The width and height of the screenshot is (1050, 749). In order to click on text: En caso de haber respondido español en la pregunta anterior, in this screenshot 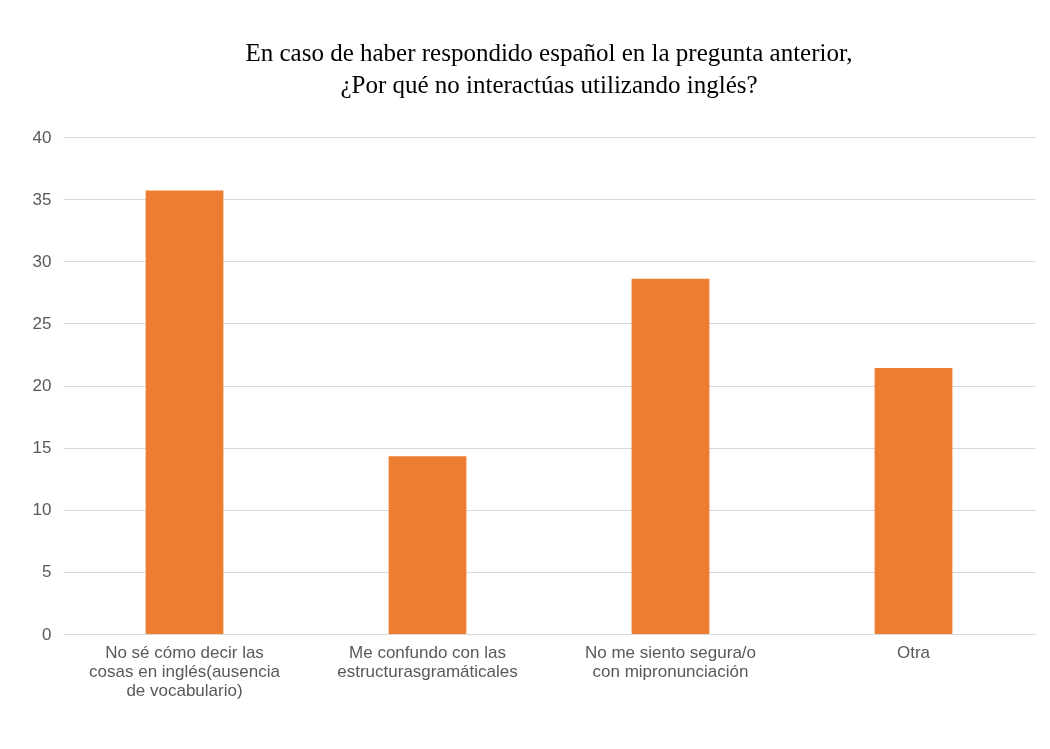, I will do `click(549, 52)`.